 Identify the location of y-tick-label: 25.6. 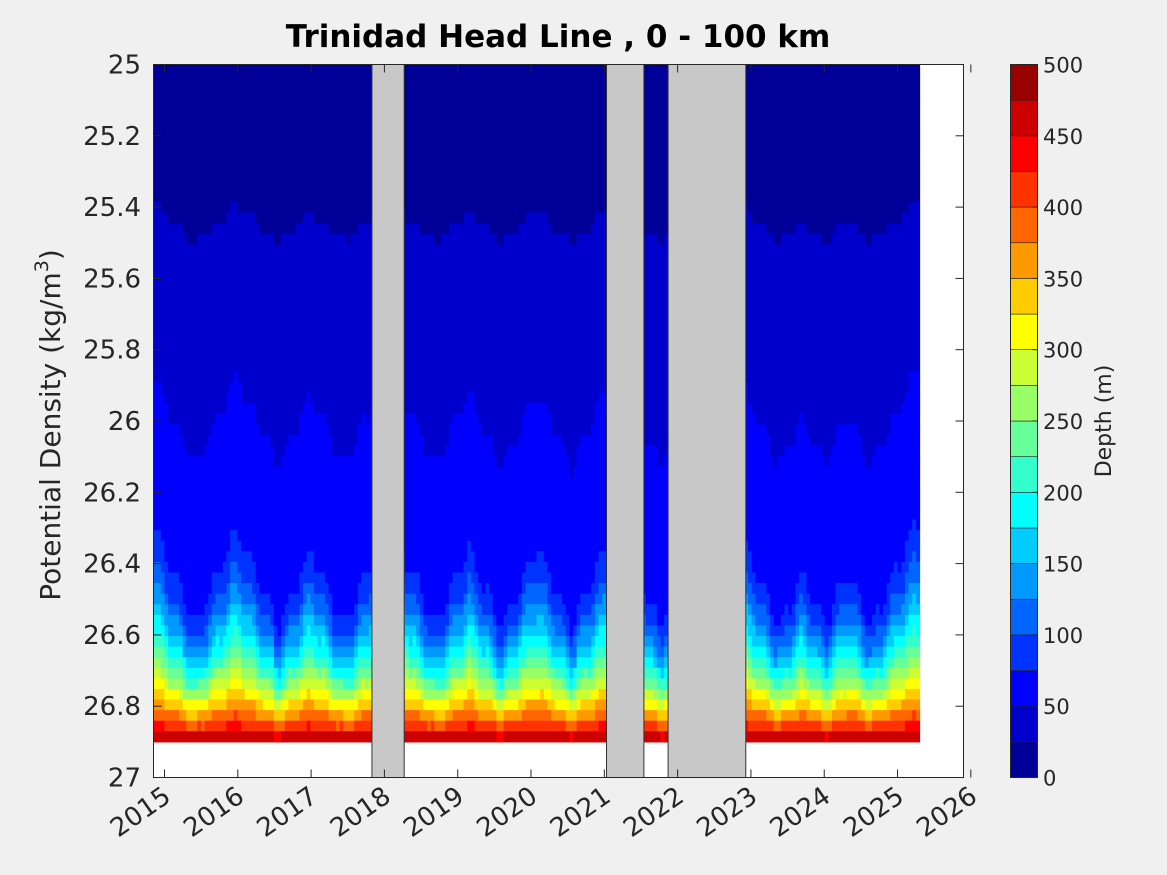
(112, 279).